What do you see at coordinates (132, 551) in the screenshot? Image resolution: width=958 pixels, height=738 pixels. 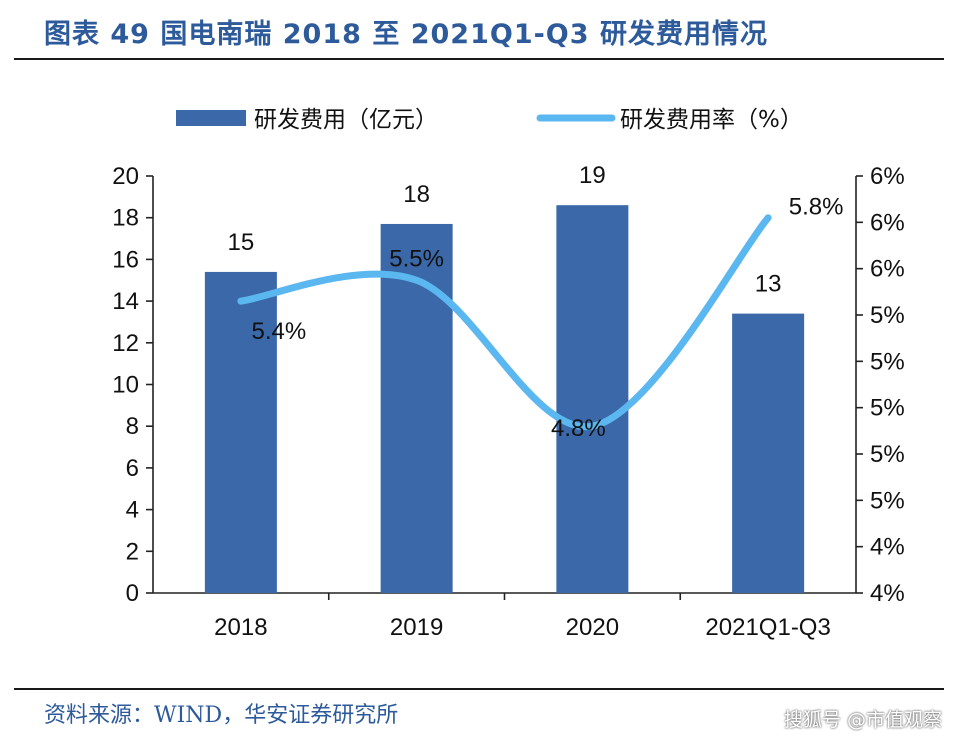 I see `y-left-tick-label: 2` at bounding box center [132, 551].